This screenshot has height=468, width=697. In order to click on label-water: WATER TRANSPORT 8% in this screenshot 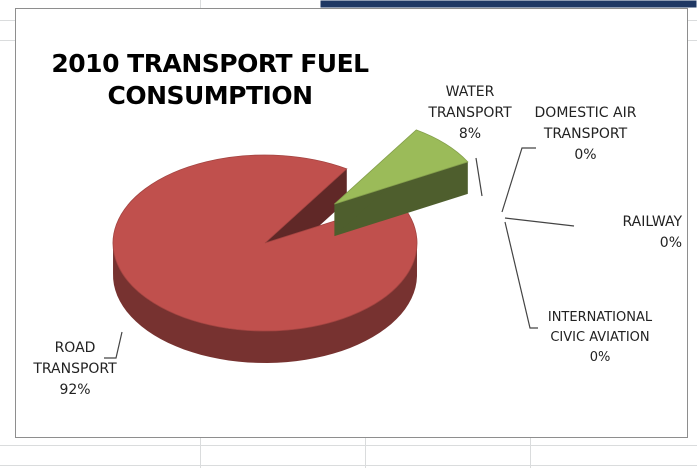, I will do `click(470, 113)`.